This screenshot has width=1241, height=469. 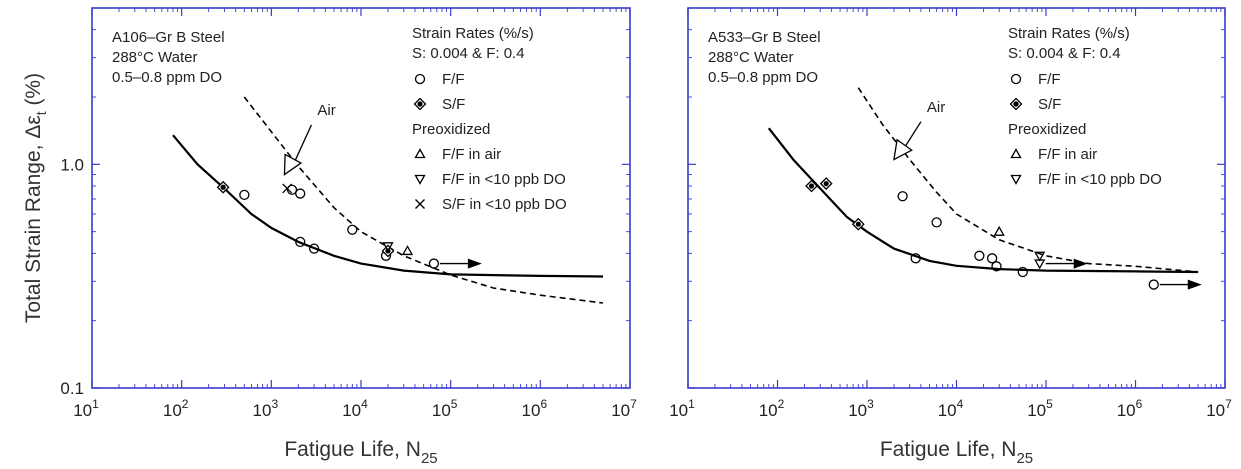 What do you see at coordinates (168, 37) in the screenshot?
I see `annotation-text: A106–Gr B Steel` at bounding box center [168, 37].